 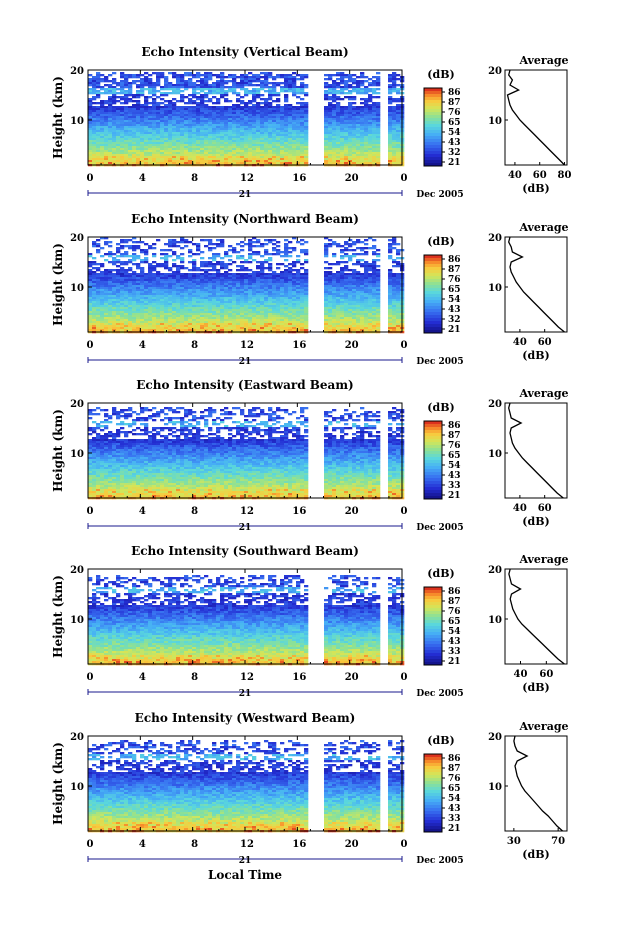 I want to click on panel-title: Echo Intensity (Eastward Beam), so click(x=244, y=385).